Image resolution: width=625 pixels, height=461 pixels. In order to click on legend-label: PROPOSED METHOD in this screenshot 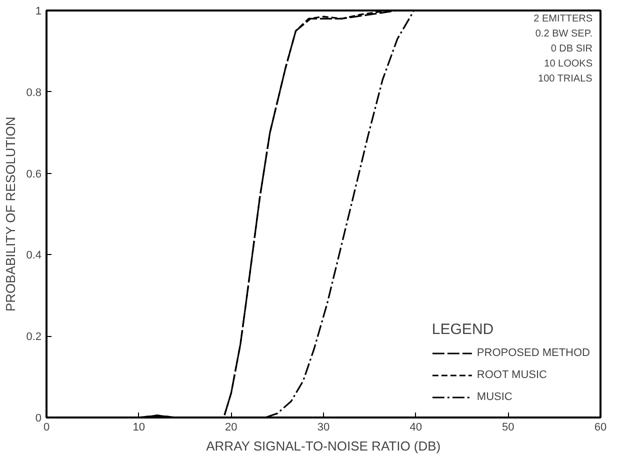, I will do `click(533, 353)`.